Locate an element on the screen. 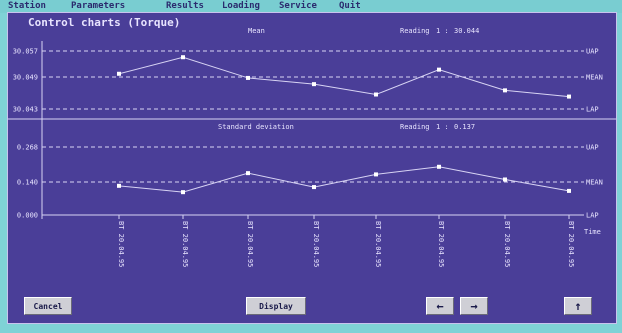  arrow-right-icon: → is located at coordinates (474, 306).